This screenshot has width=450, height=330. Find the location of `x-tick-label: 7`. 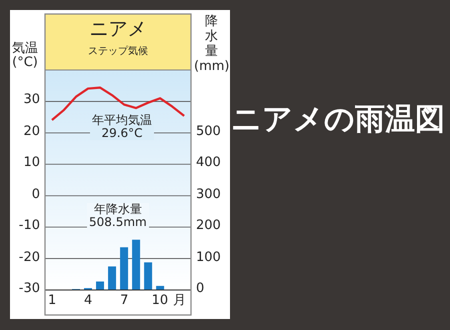

x-tick-label: 7 is located at coordinates (124, 300).